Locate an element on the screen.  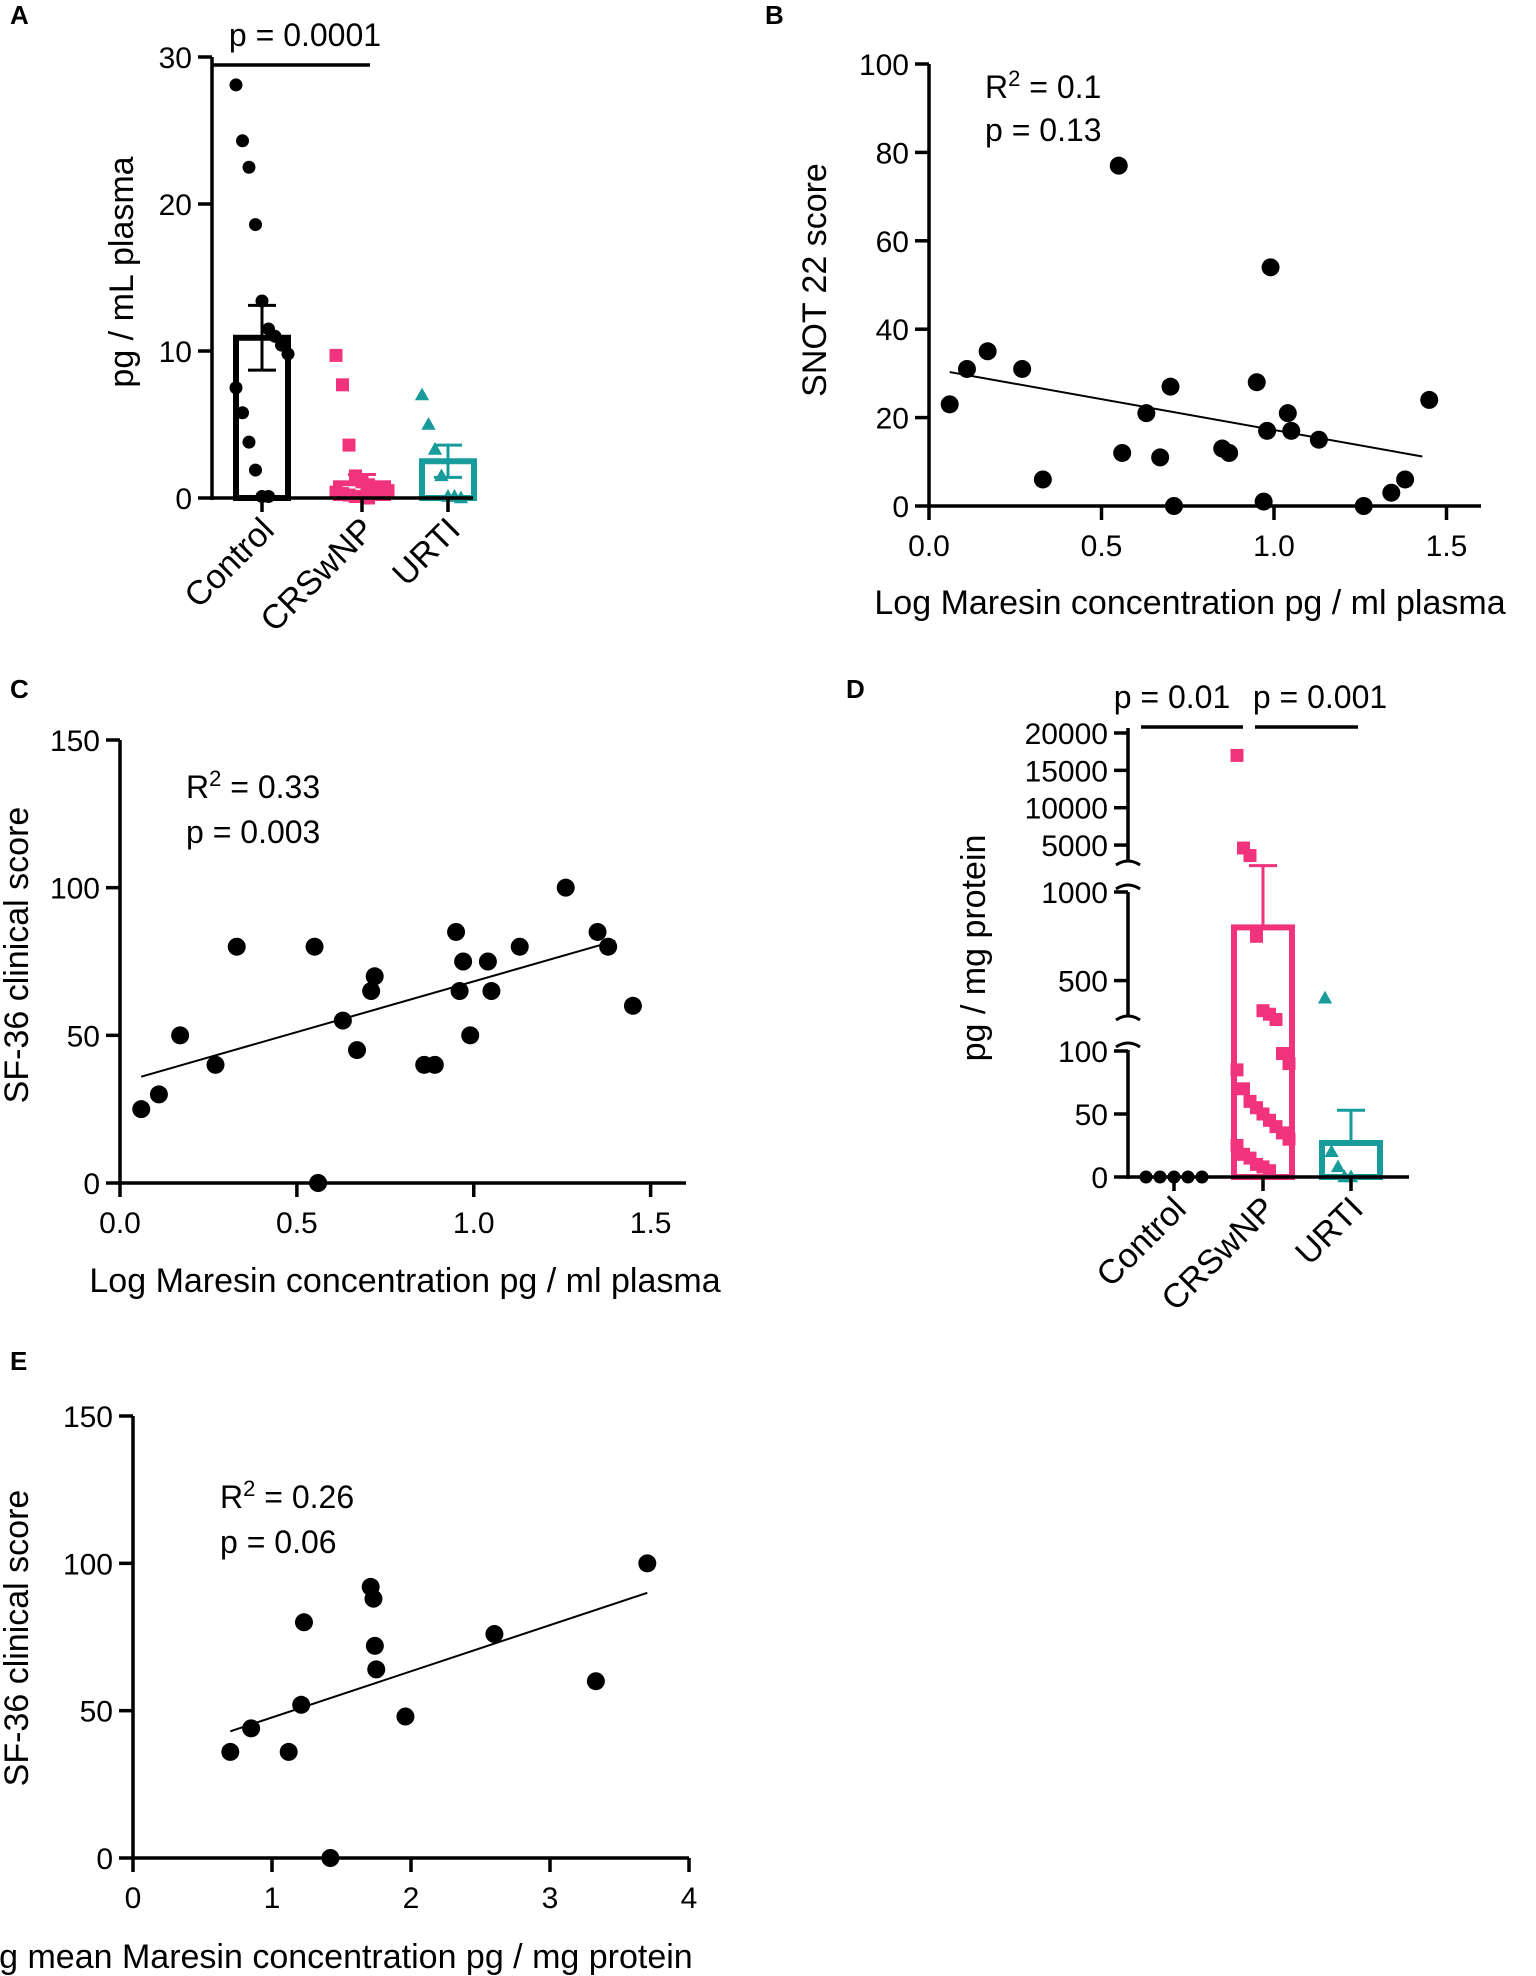
y-tick-label: 15000 is located at coordinates (1066, 771).